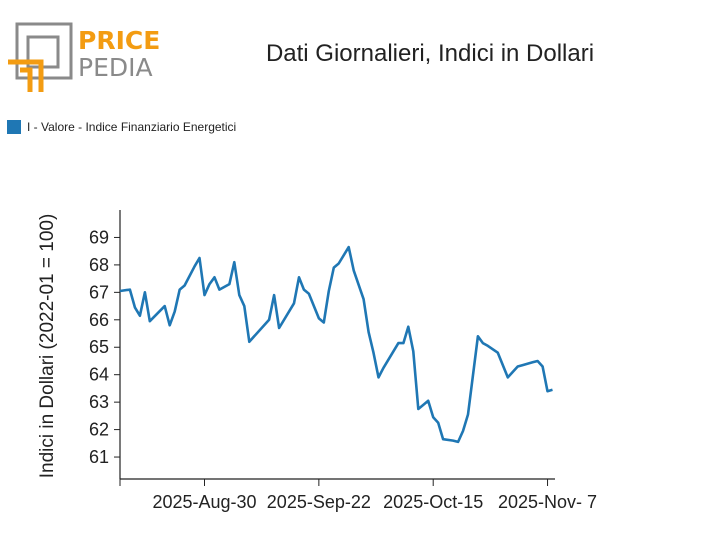 The image size is (712, 555). I want to click on x-tick-label: 2025-Nov- 7, so click(547, 502).